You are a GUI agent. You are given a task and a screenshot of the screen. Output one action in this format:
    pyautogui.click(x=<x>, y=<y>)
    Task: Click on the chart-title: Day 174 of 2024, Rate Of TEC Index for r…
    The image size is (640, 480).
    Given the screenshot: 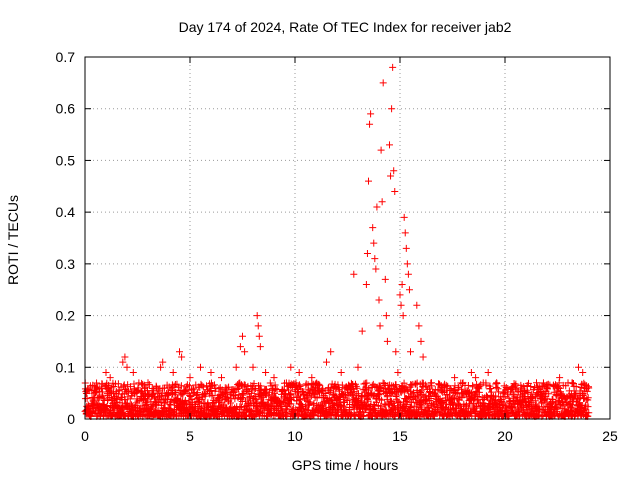 What is the action you would take?
    pyautogui.click(x=345, y=27)
    